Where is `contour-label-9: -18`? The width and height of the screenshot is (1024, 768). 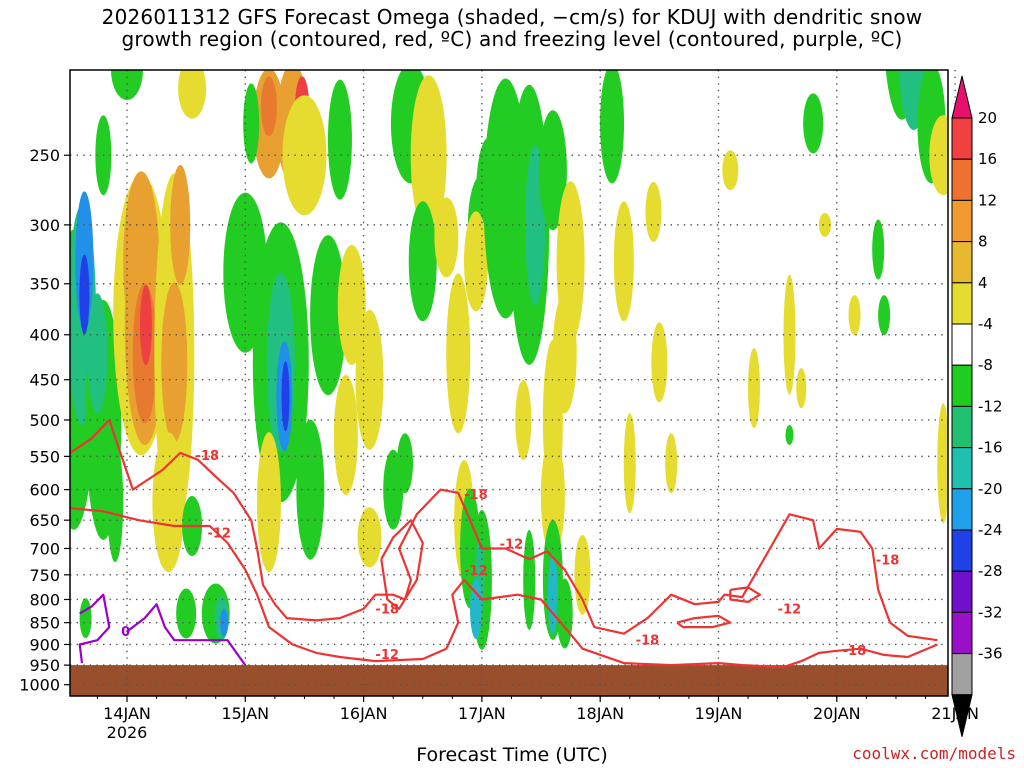 contour-label-9: -18 is located at coordinates (855, 651).